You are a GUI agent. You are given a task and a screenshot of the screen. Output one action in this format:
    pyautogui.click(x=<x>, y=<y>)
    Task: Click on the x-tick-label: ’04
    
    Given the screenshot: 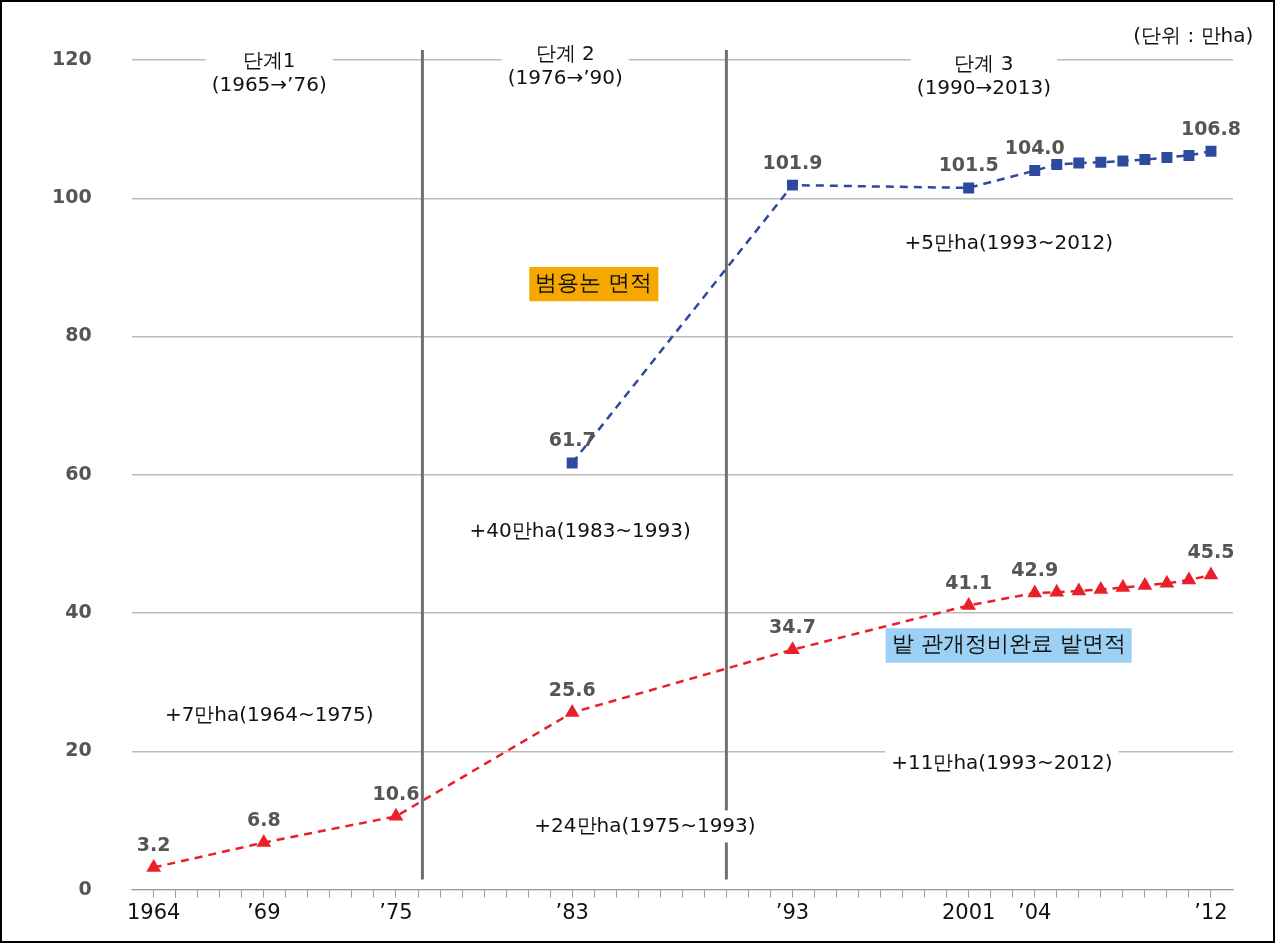 What is the action you would take?
    pyautogui.click(x=1035, y=911)
    